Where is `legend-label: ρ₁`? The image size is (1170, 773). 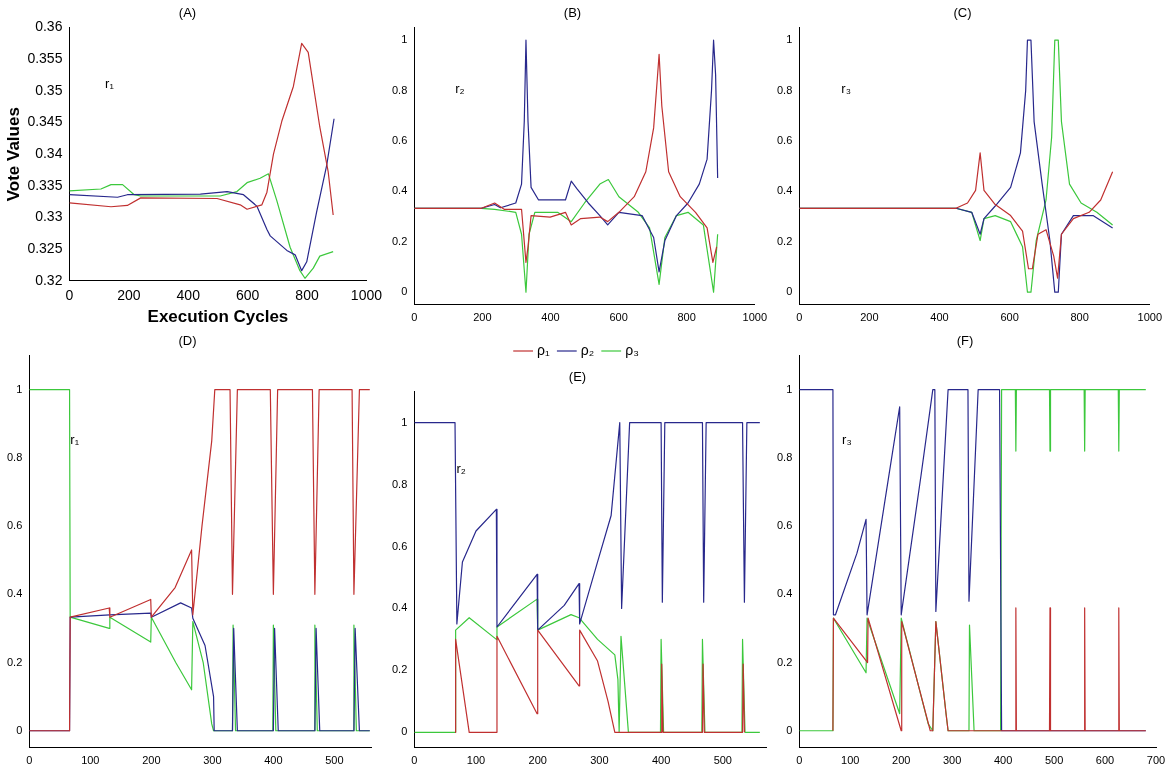
legend-label: ρ₁ is located at coordinates (544, 349).